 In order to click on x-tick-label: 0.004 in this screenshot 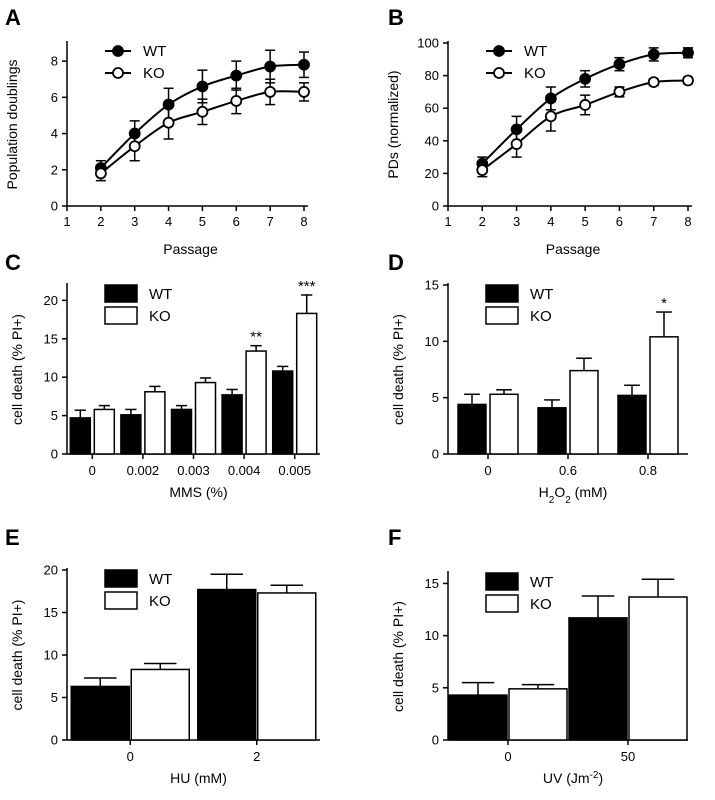, I will do `click(244, 470)`.